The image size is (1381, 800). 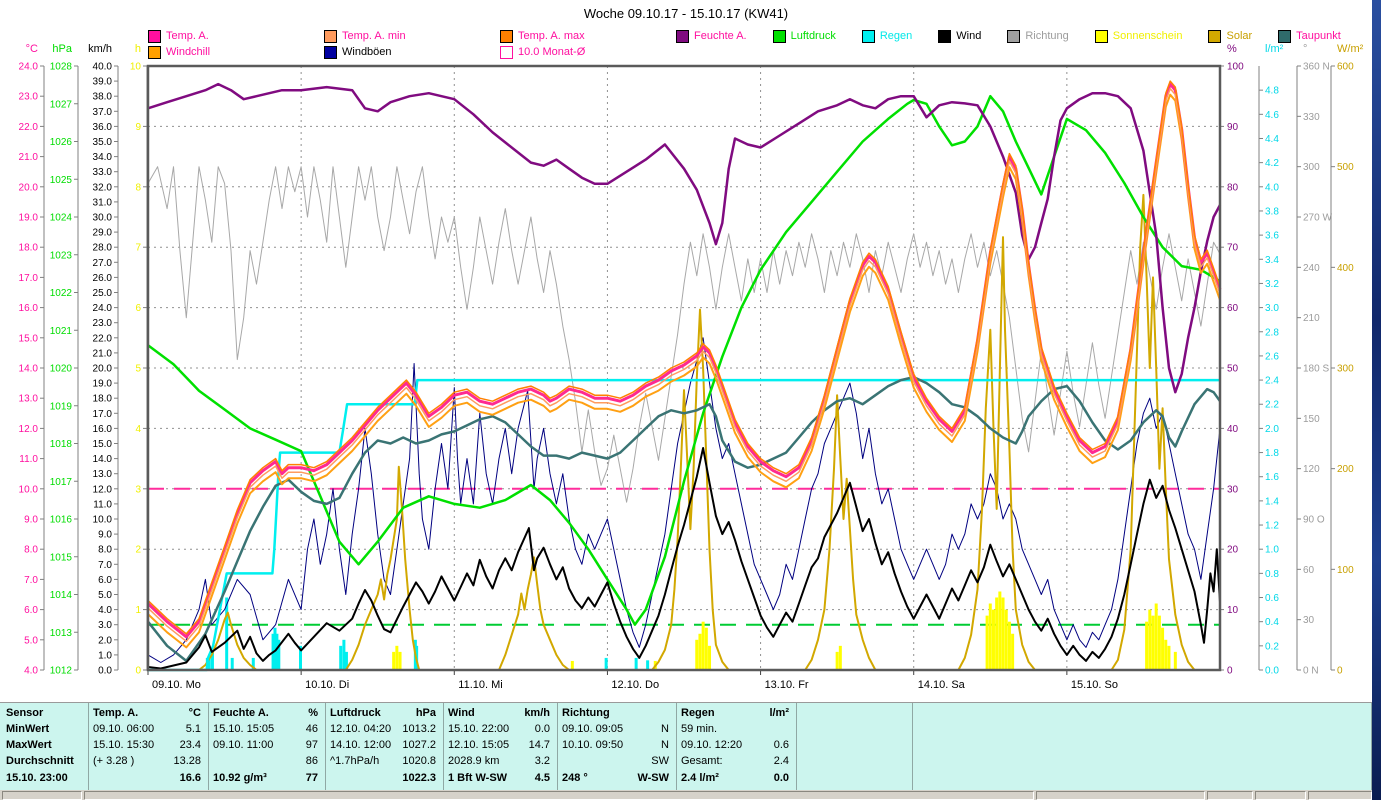 I want to click on tick-label-wind: 17.0, so click(x=103, y=414).